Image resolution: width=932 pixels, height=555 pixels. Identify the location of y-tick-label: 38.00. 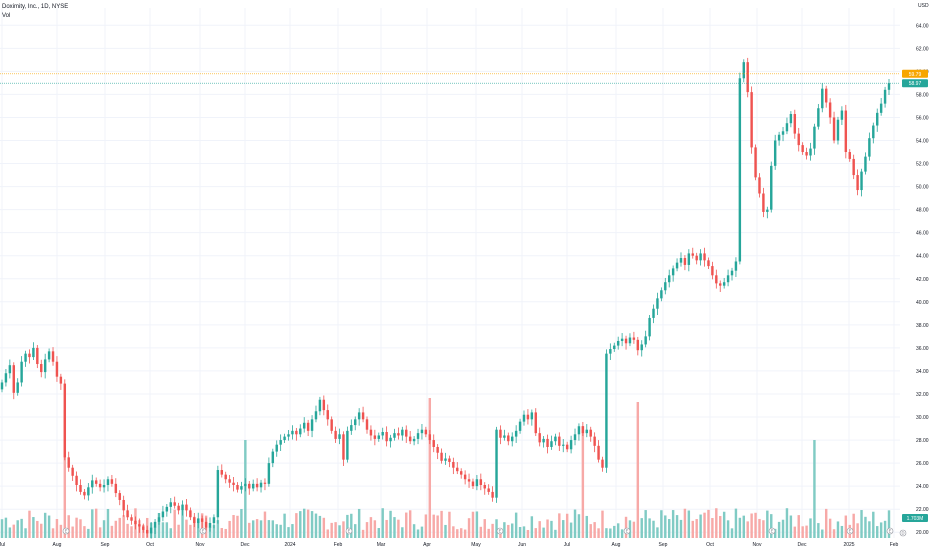
(922, 326).